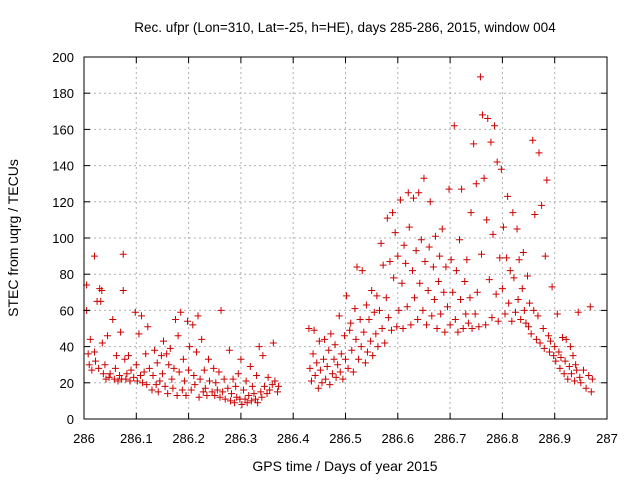 The width and height of the screenshot is (640, 480). I want to click on y-tick-label: 160, so click(63, 129).